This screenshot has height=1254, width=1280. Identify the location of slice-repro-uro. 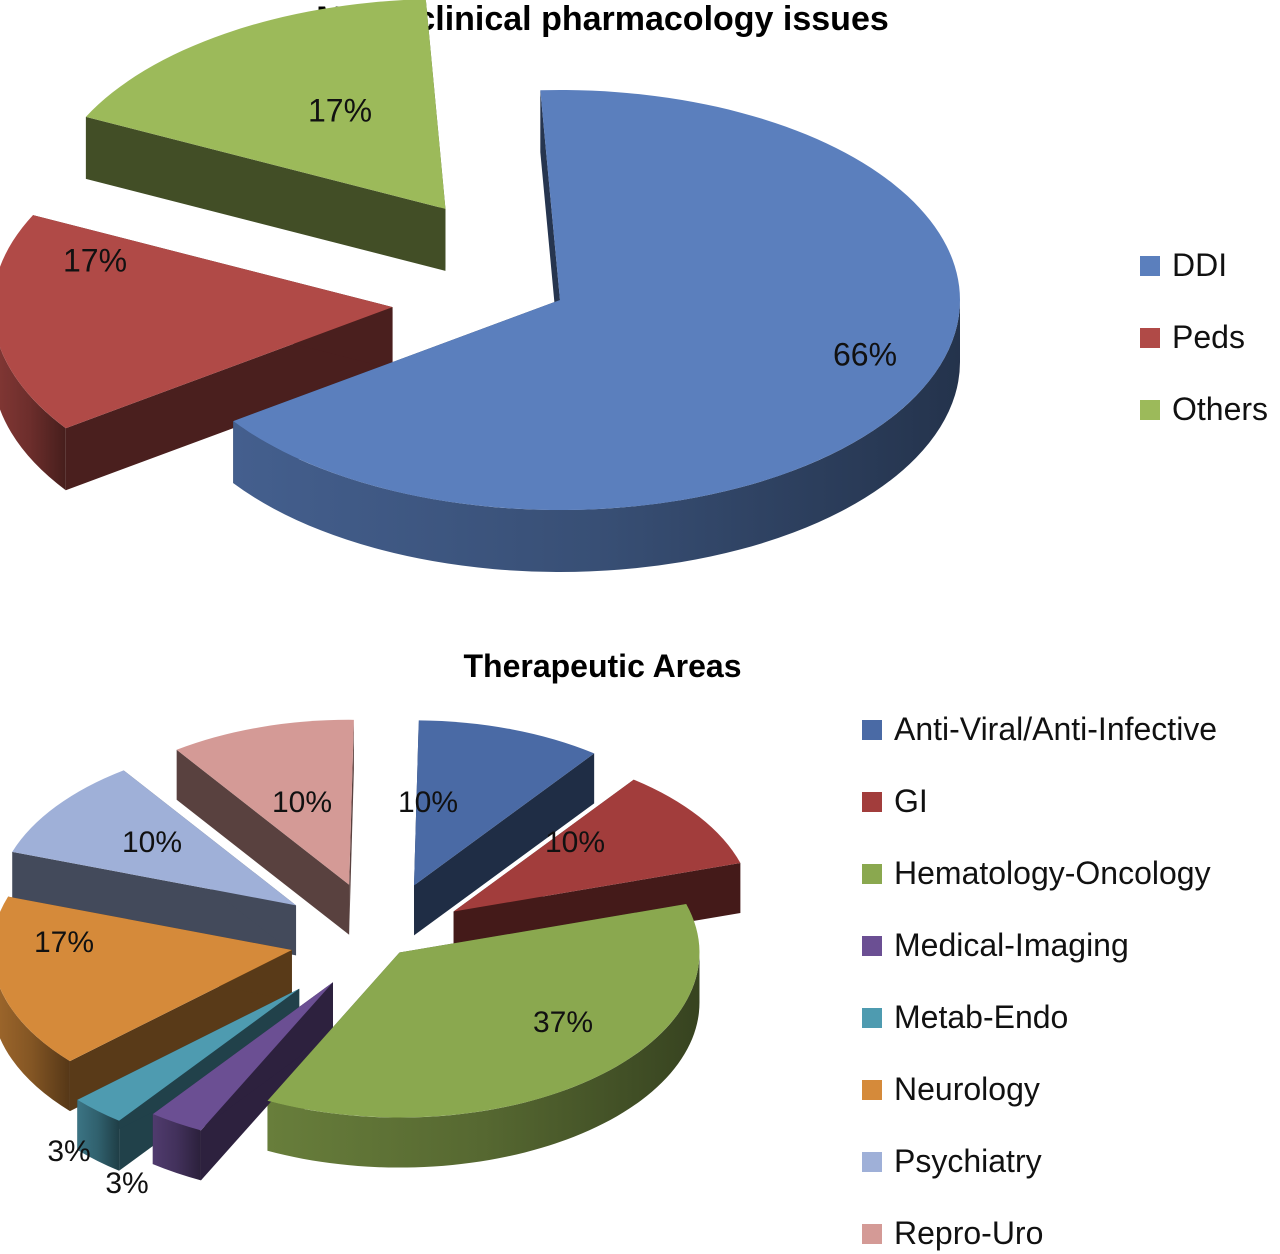
(265, 802).